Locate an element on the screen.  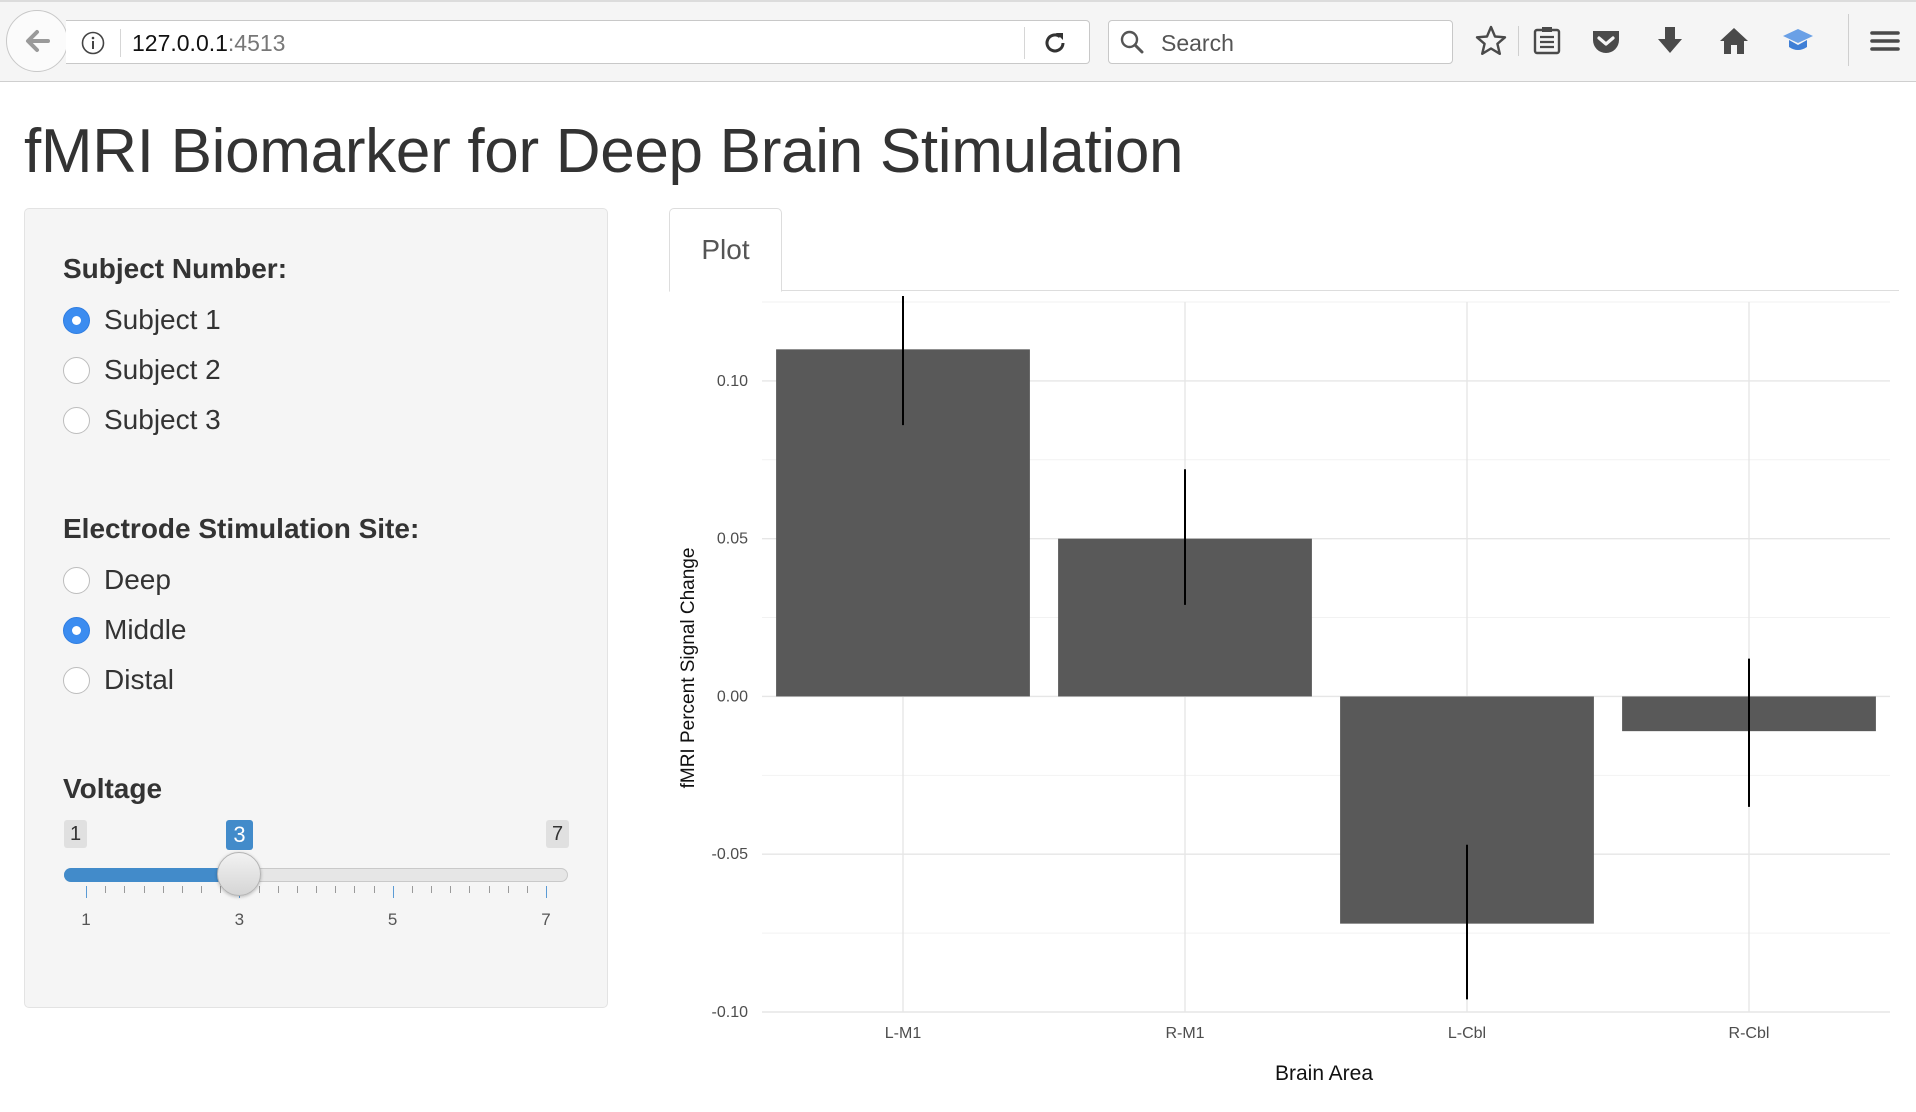
slider-tick-label: 1 is located at coordinates (86, 919).